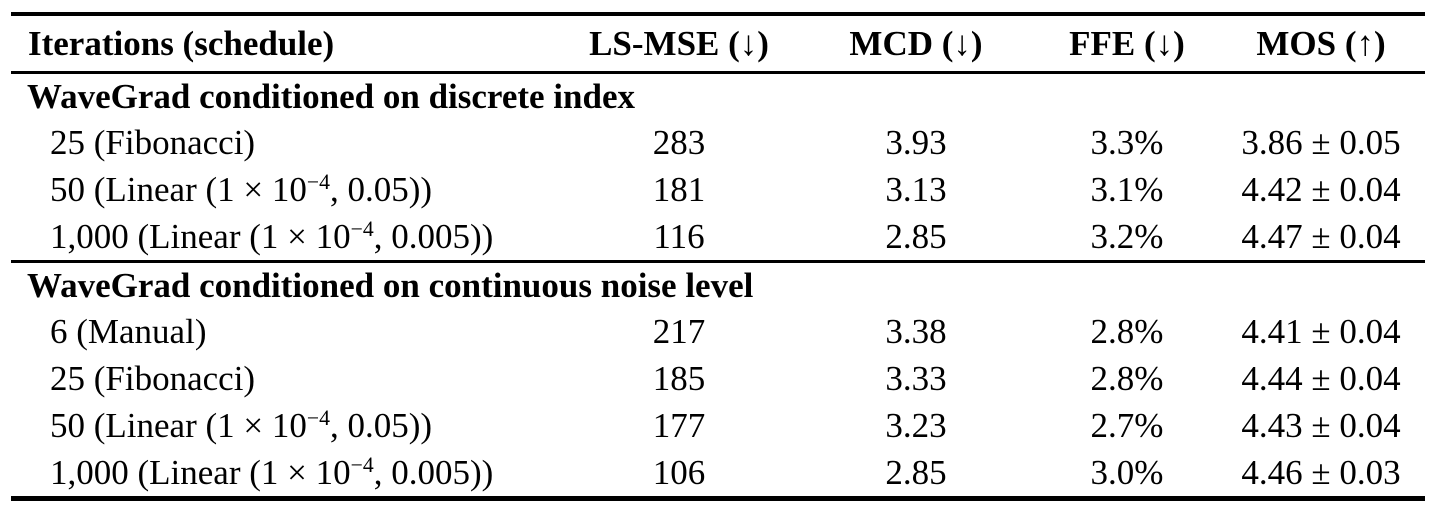 Image resolution: width=1438 pixels, height=511 pixels. What do you see at coordinates (1127, 236) in the screenshot?
I see `cell-ffe: 3.2%` at bounding box center [1127, 236].